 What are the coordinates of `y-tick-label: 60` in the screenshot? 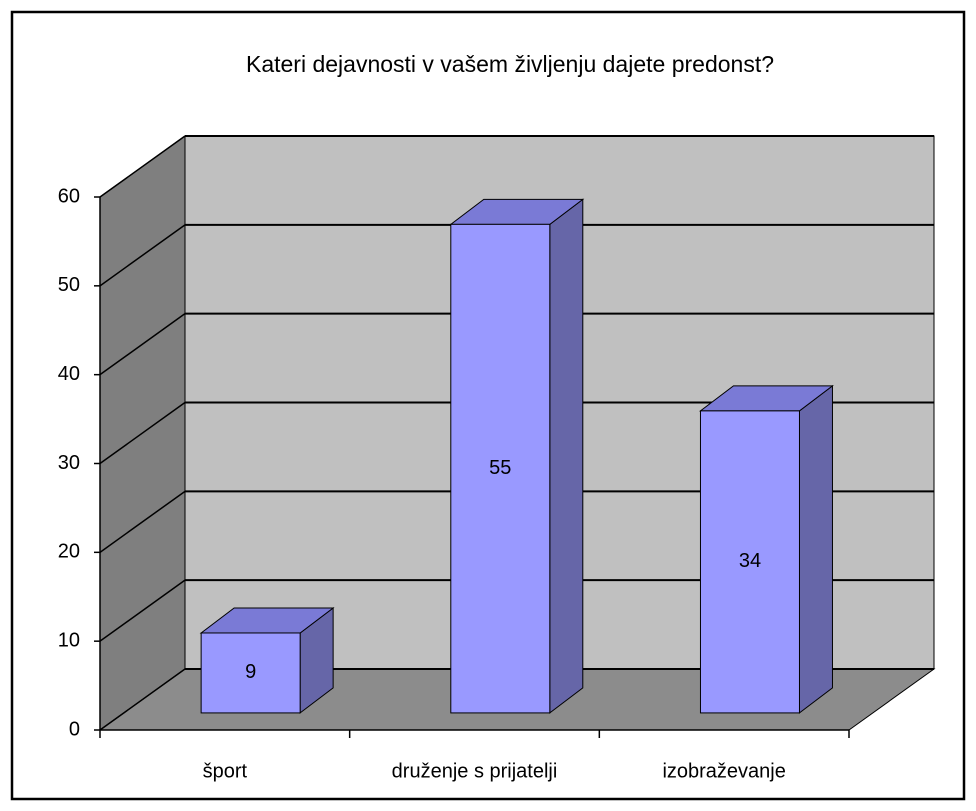 It's located at (69, 196).